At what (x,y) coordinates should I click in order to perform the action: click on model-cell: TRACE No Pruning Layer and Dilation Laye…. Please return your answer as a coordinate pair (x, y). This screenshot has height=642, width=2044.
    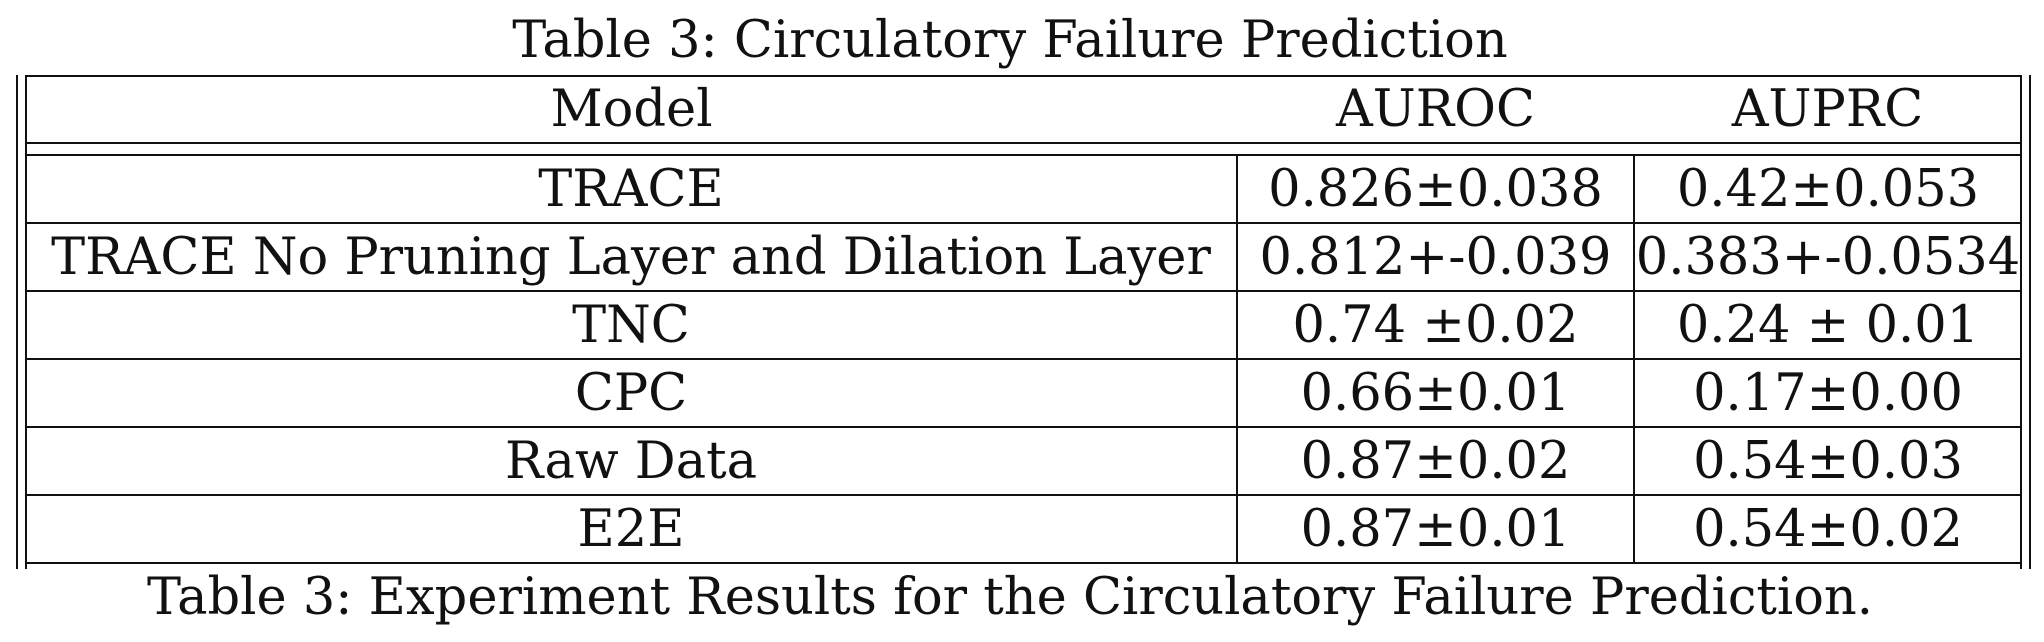
    Looking at the image, I should click on (632, 257).